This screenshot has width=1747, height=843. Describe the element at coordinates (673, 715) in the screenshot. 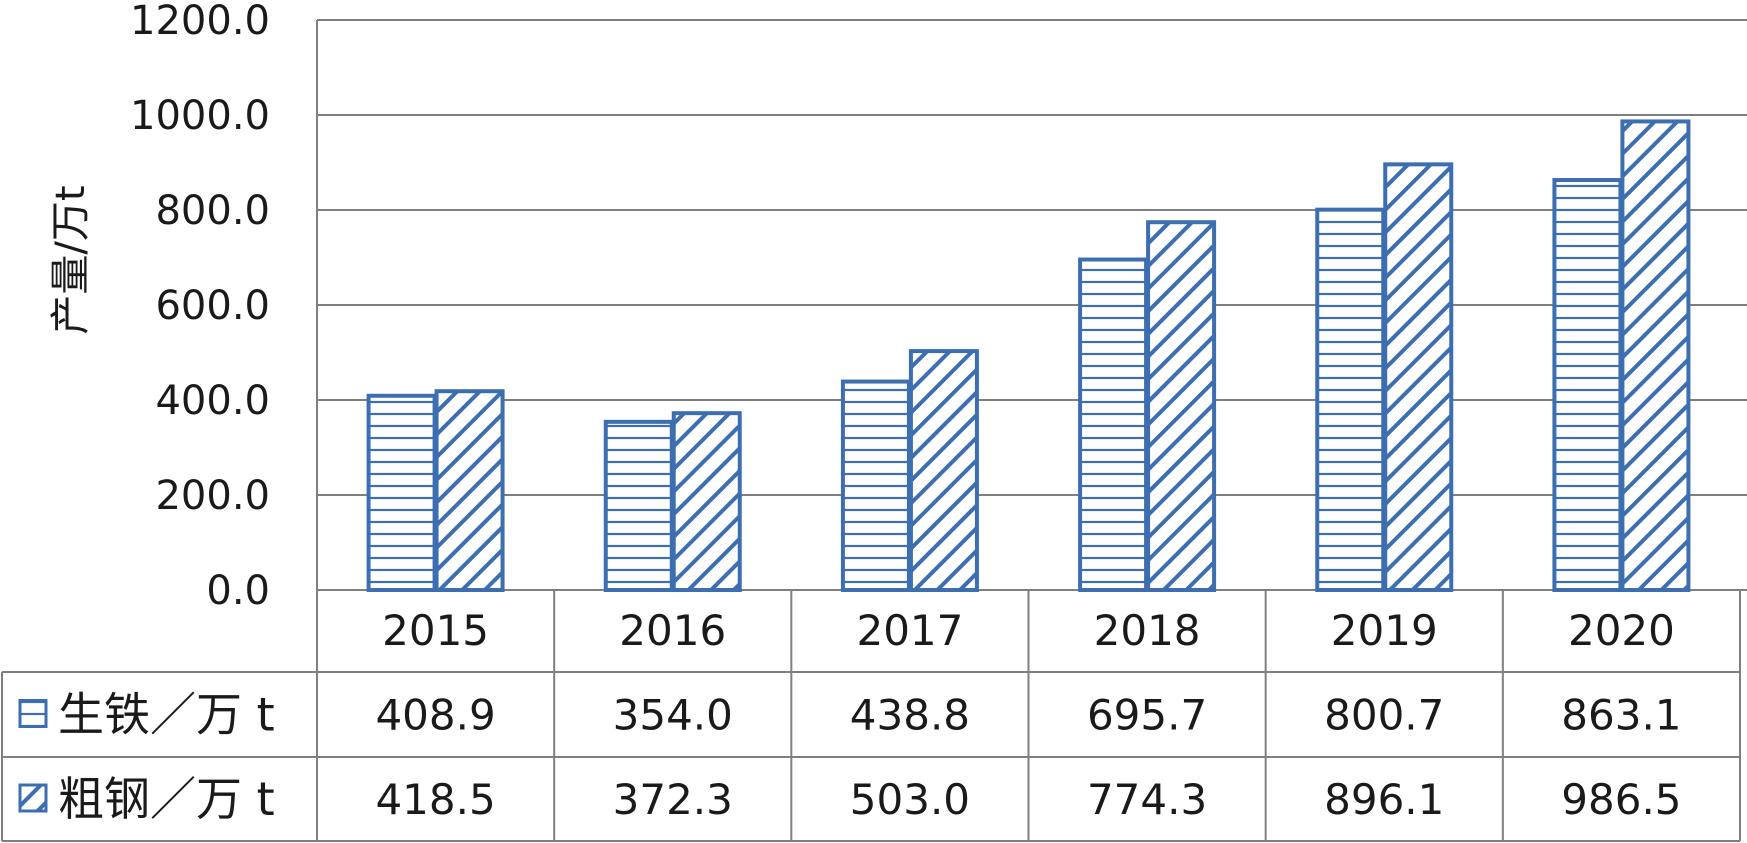

I see `data-label: 354.0` at that location.